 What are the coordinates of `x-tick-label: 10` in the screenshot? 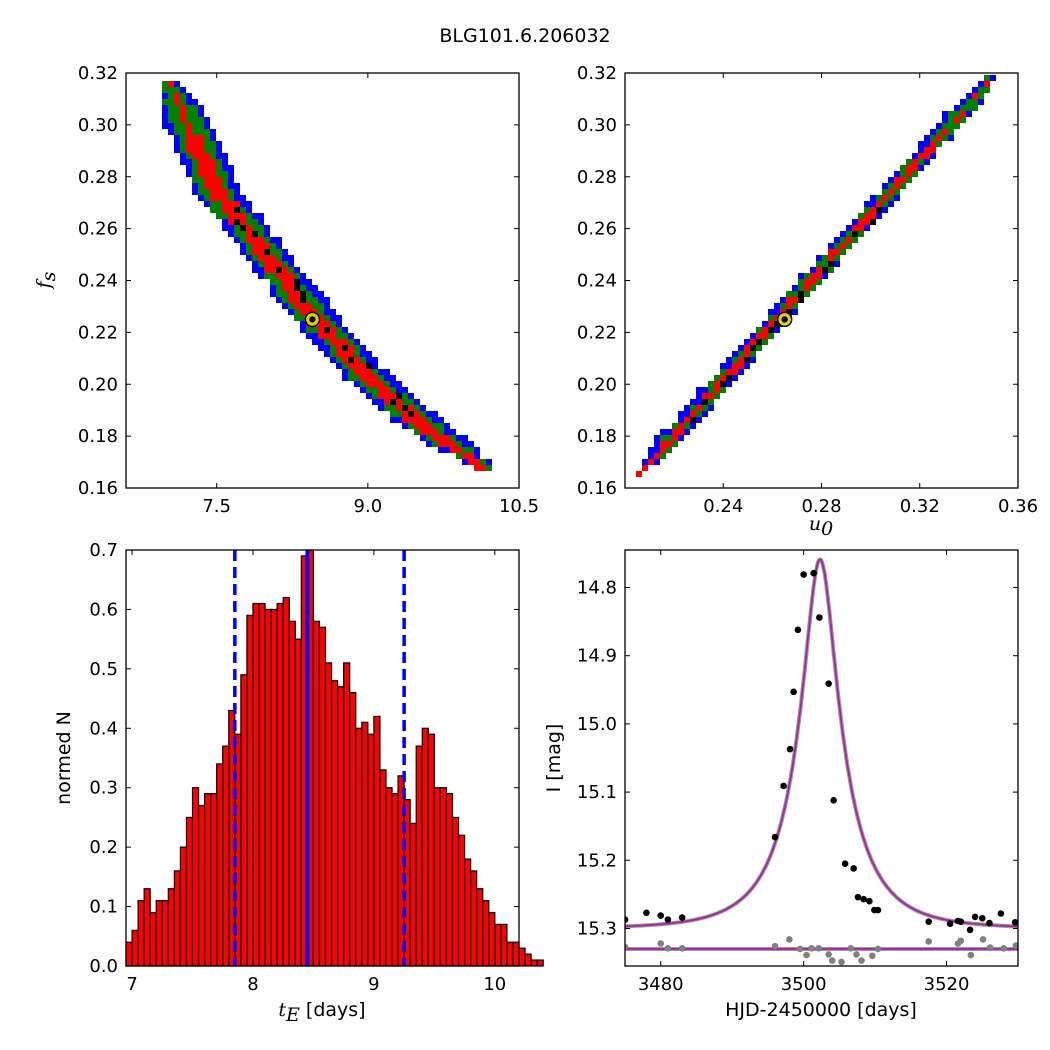 It's located at (494, 984).